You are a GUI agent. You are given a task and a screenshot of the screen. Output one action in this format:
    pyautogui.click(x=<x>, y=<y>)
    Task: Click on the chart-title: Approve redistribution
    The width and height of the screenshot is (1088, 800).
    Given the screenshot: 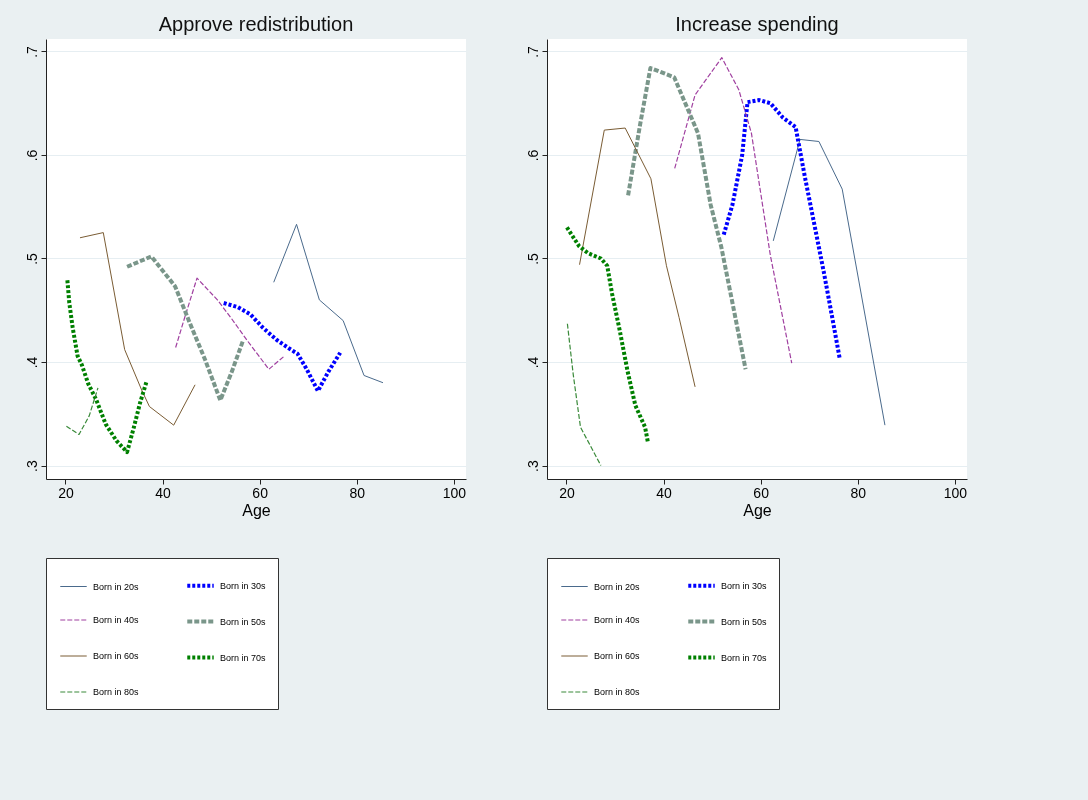 What is the action you would take?
    pyautogui.click(x=256, y=24)
    